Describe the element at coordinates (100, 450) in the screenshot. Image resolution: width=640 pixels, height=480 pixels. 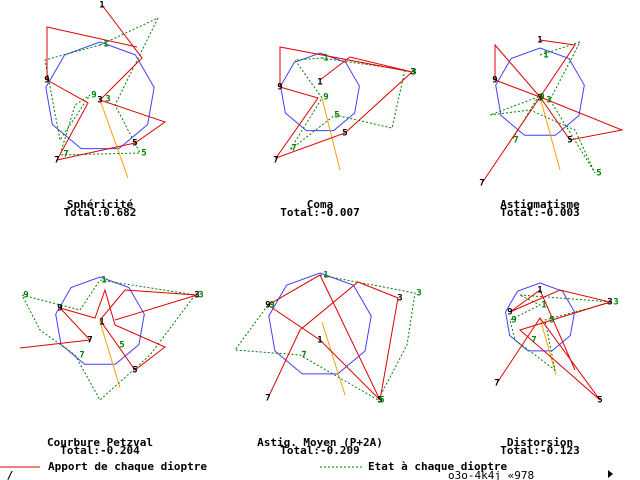
I see `panel-total: Total:-0.204` at that location.